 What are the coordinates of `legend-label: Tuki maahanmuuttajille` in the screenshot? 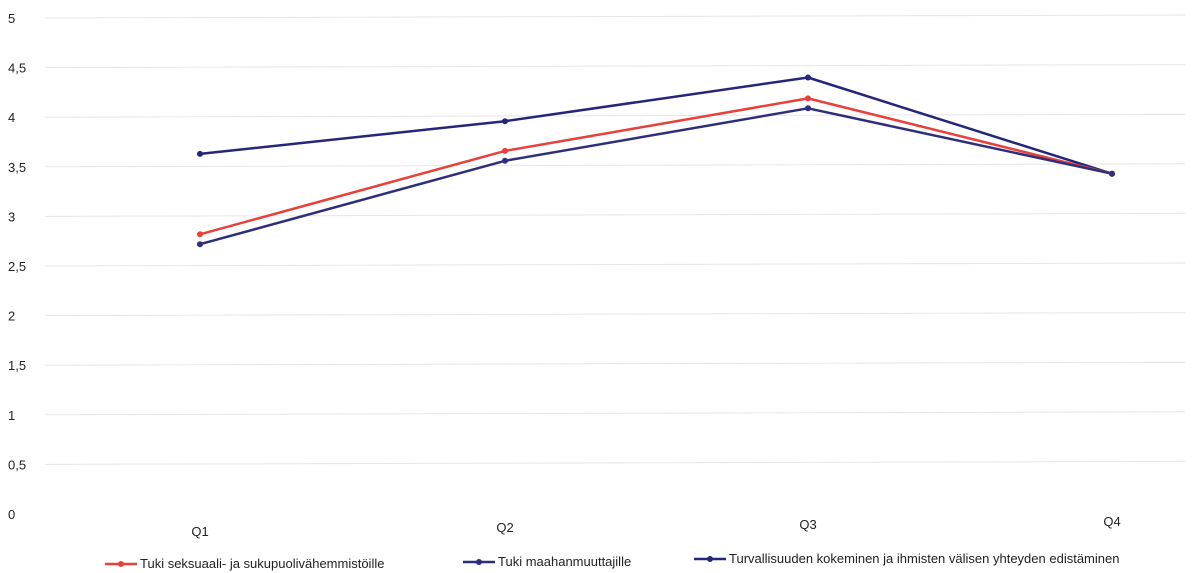 It's located at (564, 561).